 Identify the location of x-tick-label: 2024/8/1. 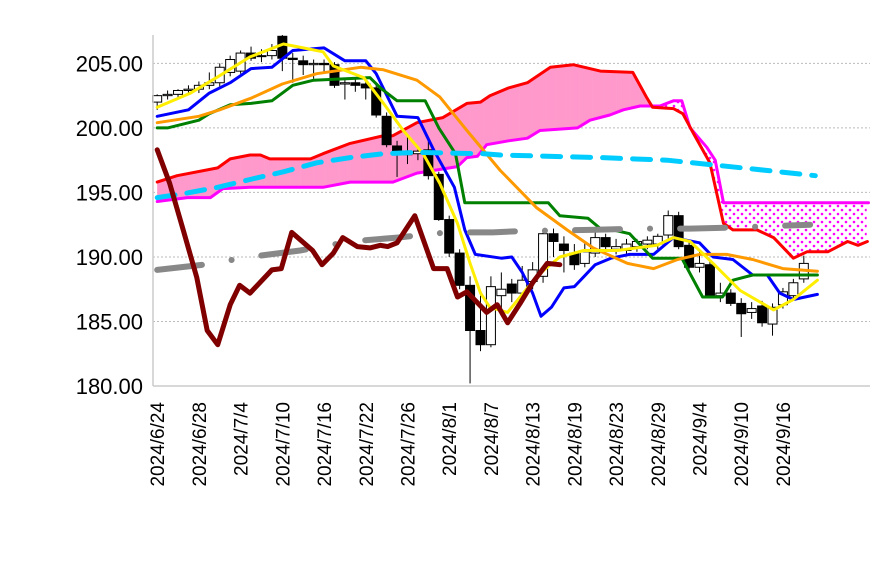
(450, 439).